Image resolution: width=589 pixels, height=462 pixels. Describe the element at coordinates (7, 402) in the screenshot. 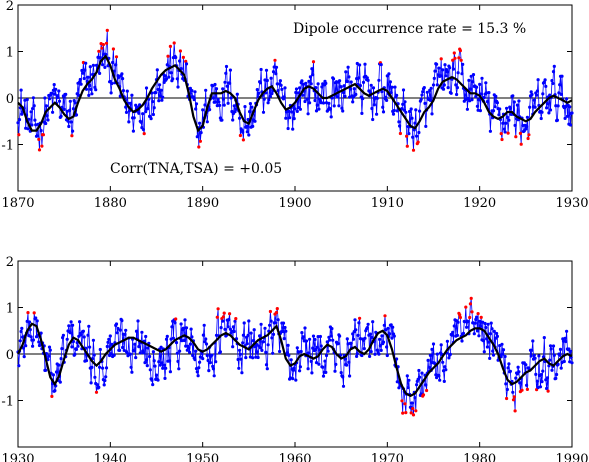

I see `y-tick-label: -1` at that location.